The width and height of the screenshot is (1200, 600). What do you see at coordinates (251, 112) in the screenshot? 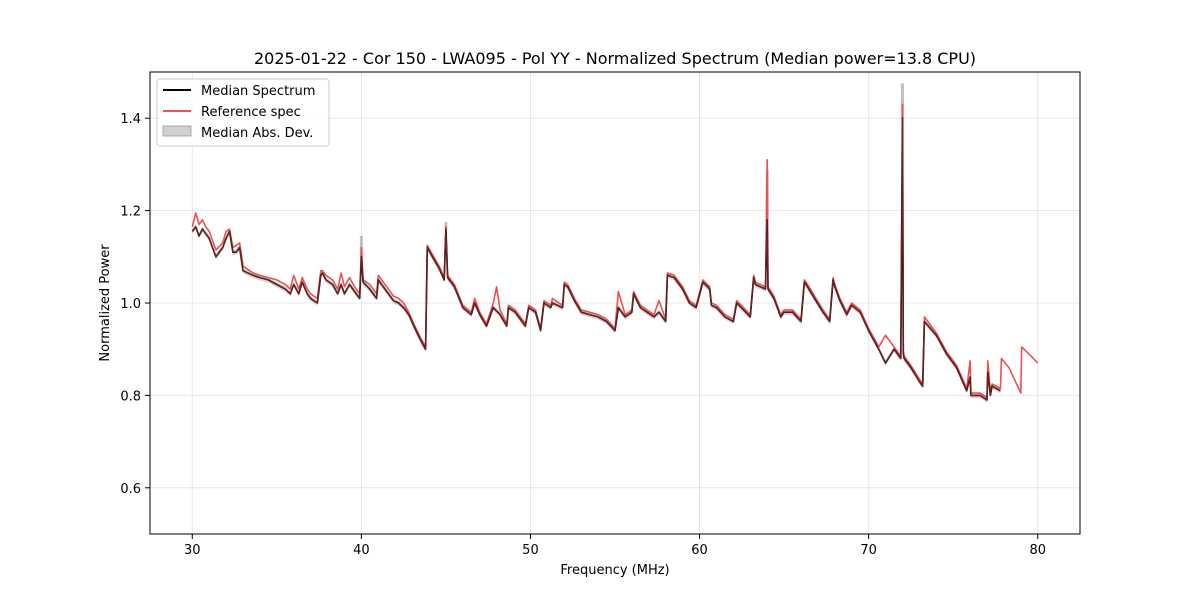
I see `legend-reference-label: Reference spec` at bounding box center [251, 112].